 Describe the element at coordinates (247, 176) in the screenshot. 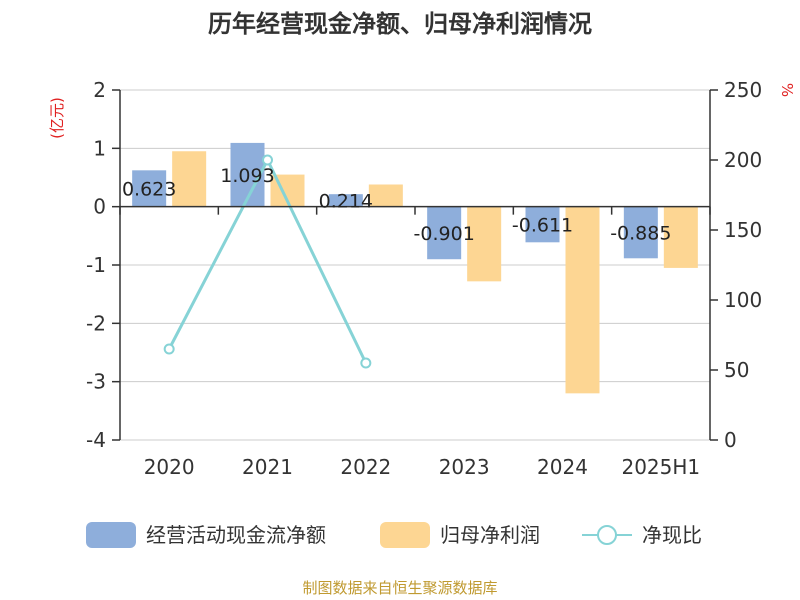

I see `data-label-cash-flow: 1.093` at that location.